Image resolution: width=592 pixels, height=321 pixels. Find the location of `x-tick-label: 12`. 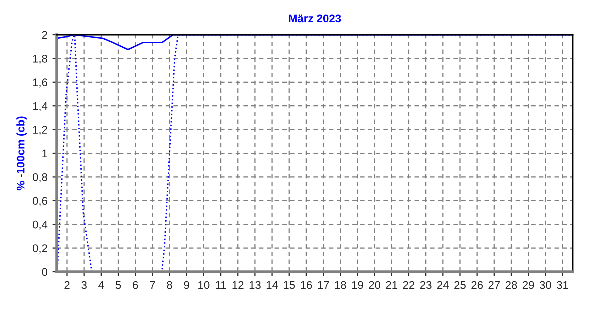

x-tick-label: 12 is located at coordinates (238, 285).